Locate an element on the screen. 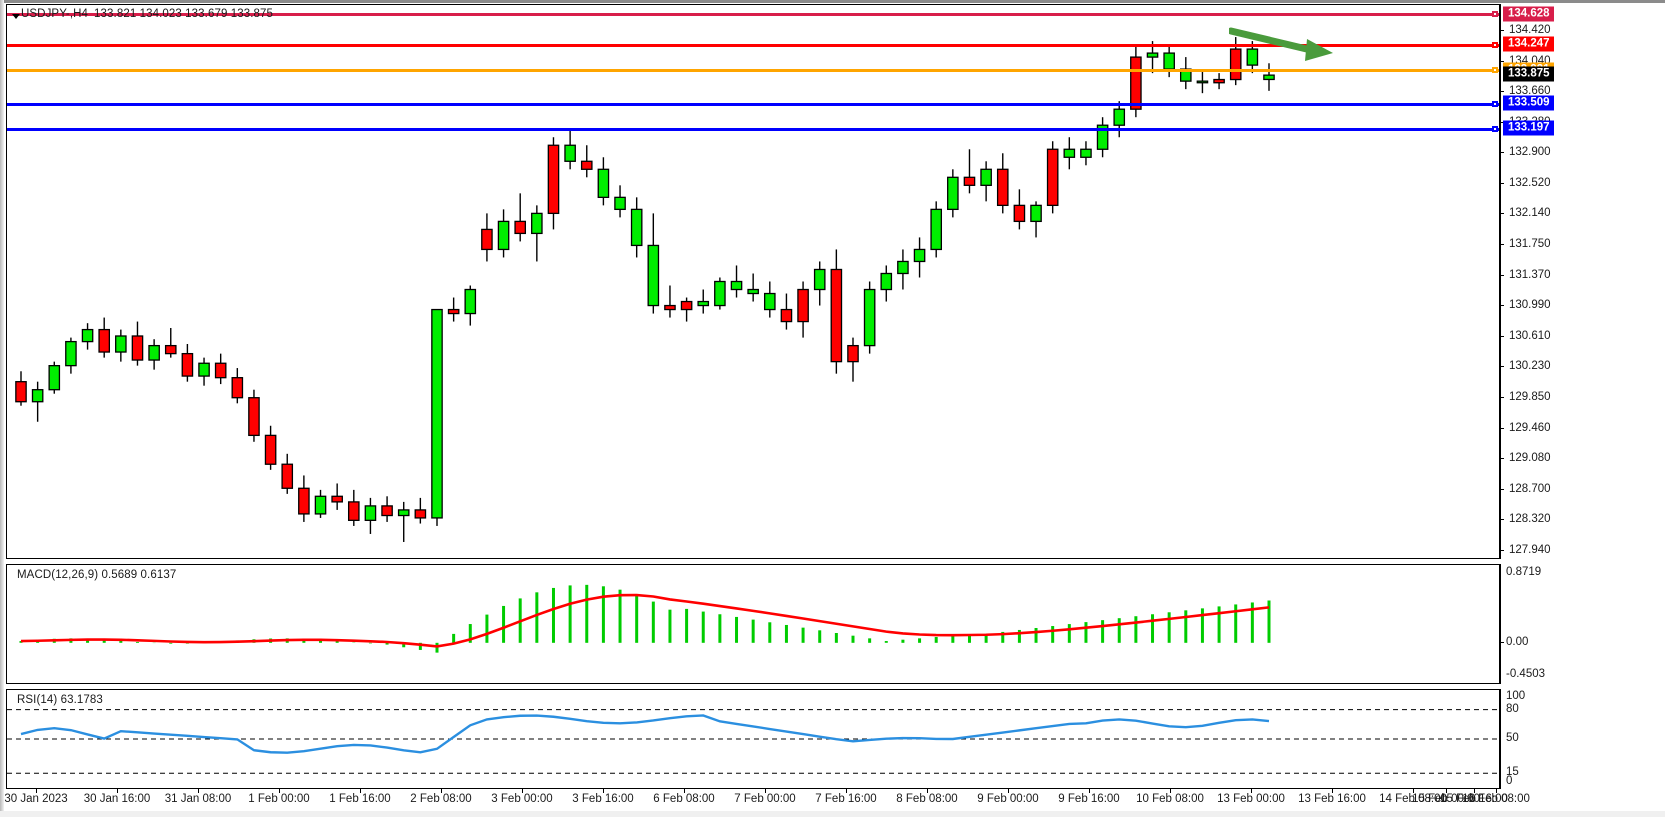 This screenshot has width=1665, height=817. price-axis-label: 132.140 is located at coordinates (1530, 213).